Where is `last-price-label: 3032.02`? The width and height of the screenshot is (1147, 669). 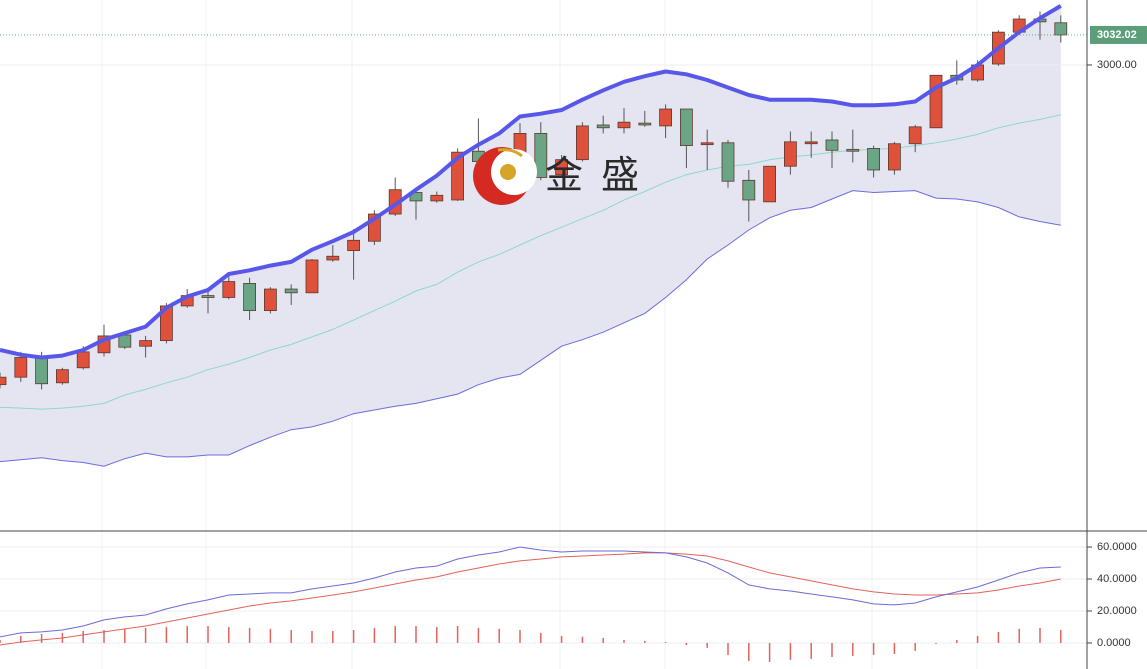 last-price-label: 3032.02 is located at coordinates (1117, 35).